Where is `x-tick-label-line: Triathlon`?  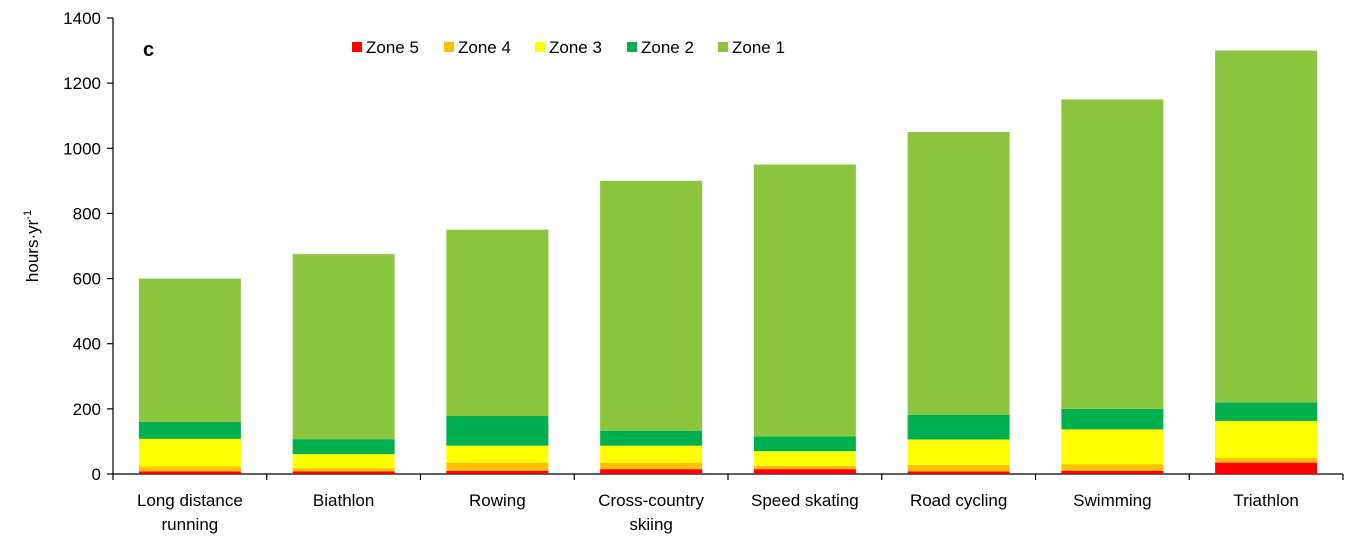
x-tick-label-line: Triathlon is located at coordinates (1266, 500).